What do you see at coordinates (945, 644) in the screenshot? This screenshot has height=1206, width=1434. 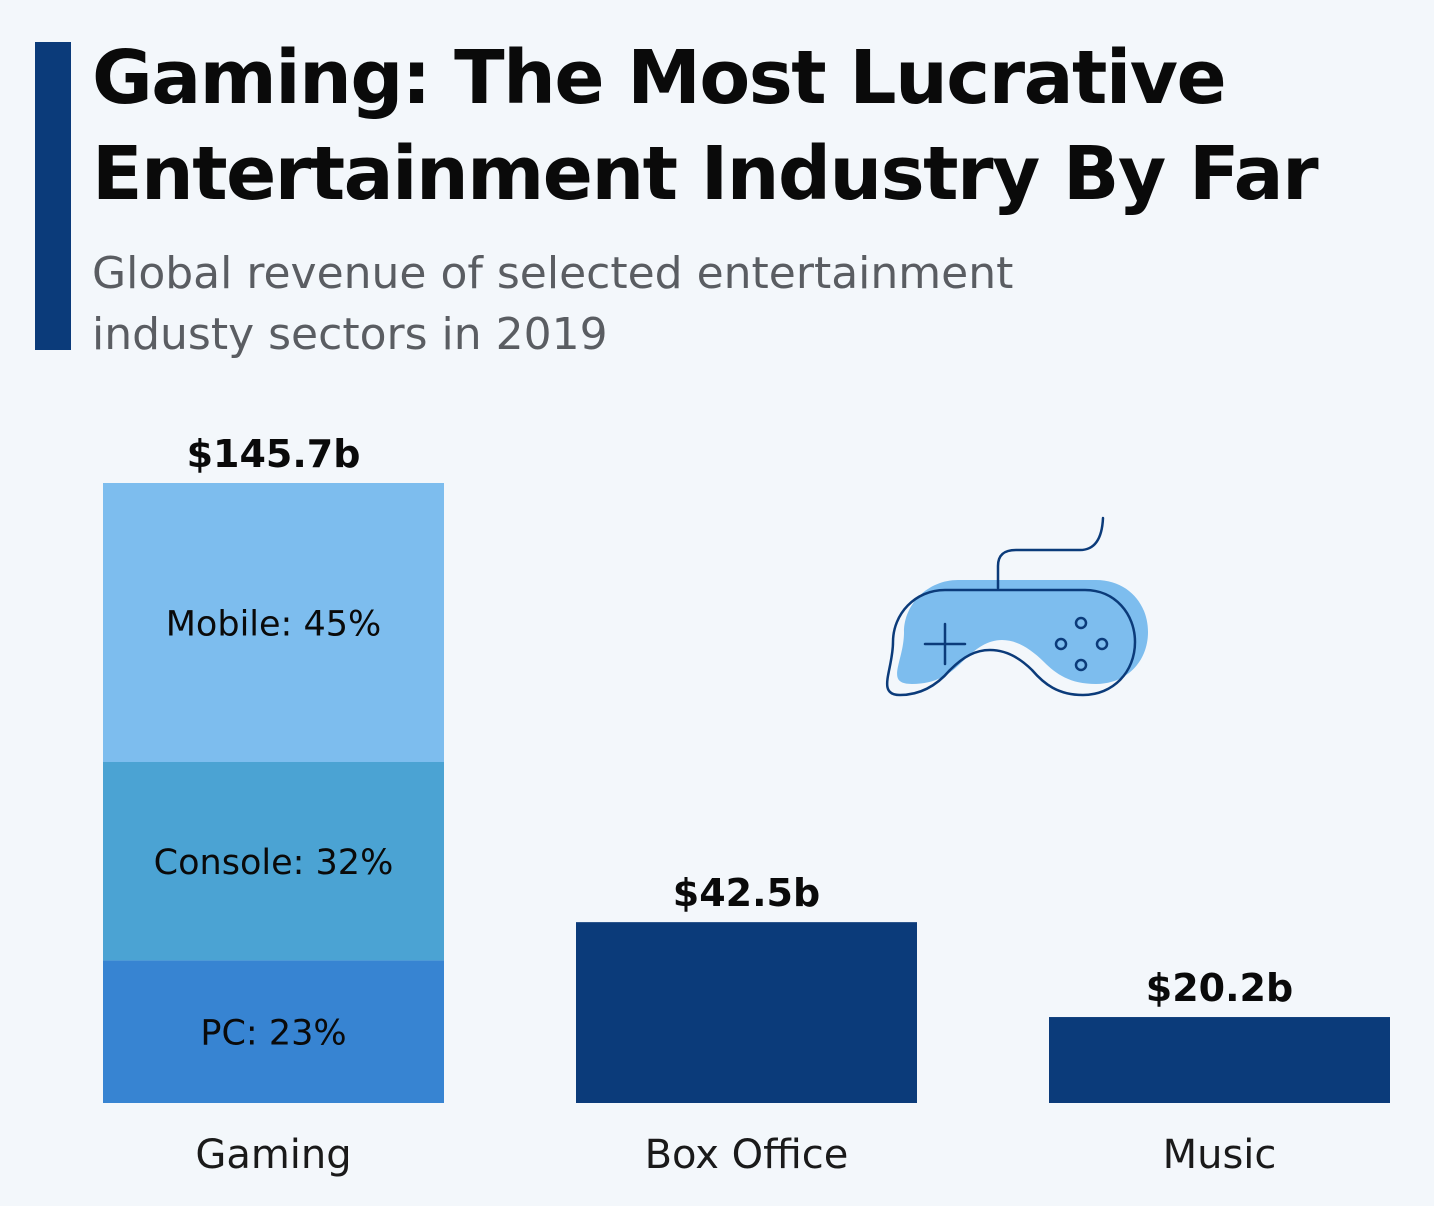 I see `dpad-icon` at bounding box center [945, 644].